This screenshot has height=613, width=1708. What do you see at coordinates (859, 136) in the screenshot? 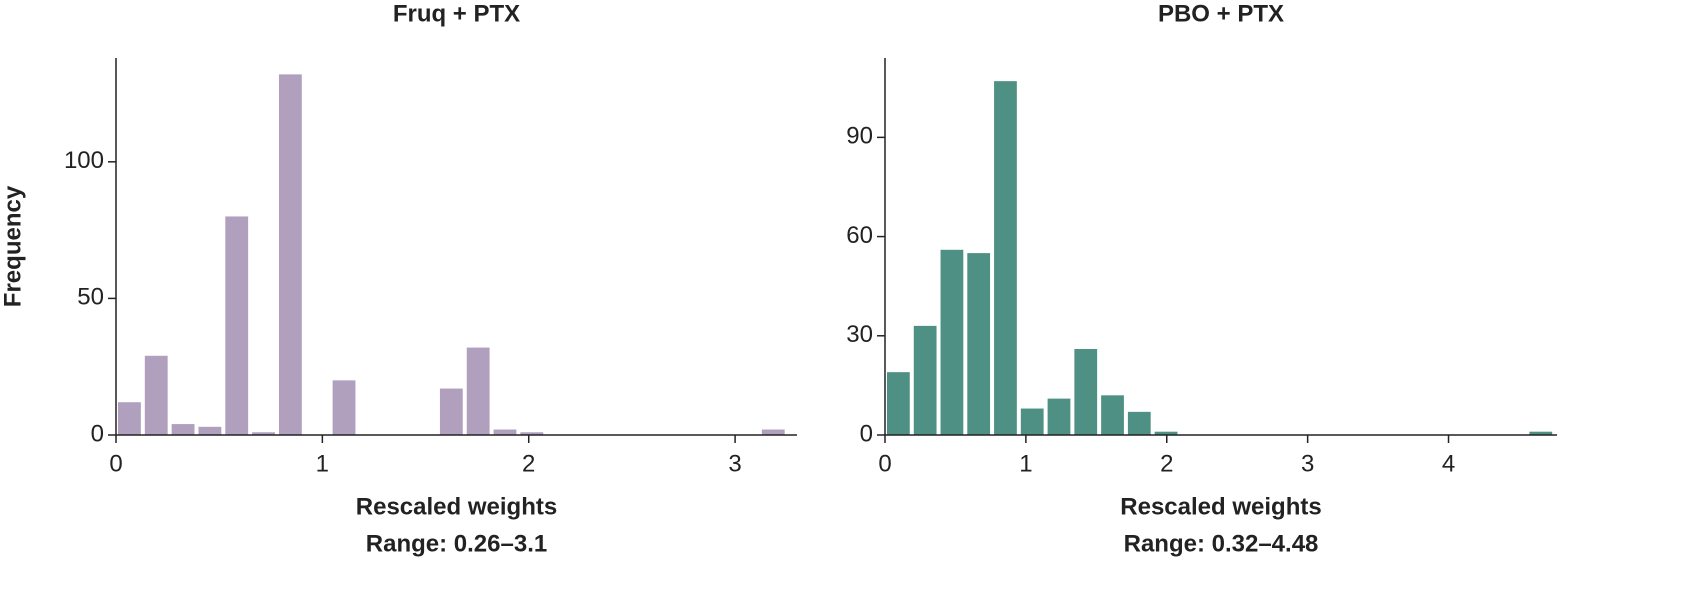
I see `y-tick-label: 90` at bounding box center [859, 136].